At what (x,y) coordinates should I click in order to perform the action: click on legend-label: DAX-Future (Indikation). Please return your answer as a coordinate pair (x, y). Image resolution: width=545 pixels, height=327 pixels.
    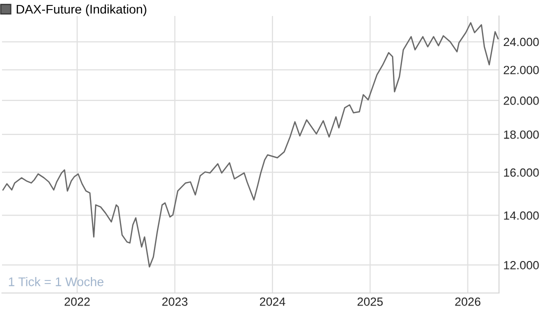
    Looking at the image, I should click on (81, 10).